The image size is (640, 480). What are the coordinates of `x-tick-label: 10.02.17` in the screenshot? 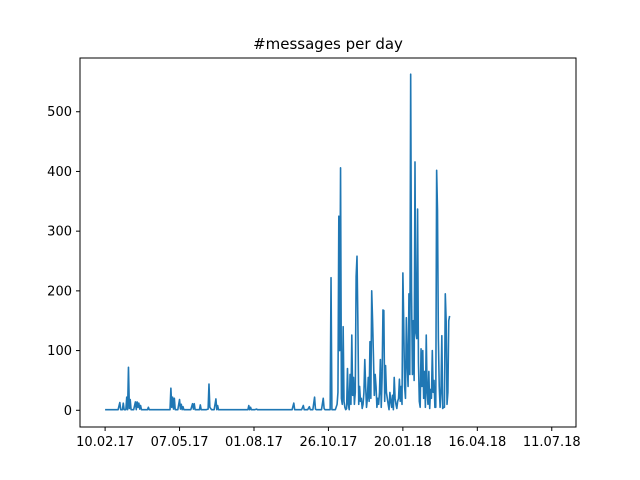 It's located at (105, 442).